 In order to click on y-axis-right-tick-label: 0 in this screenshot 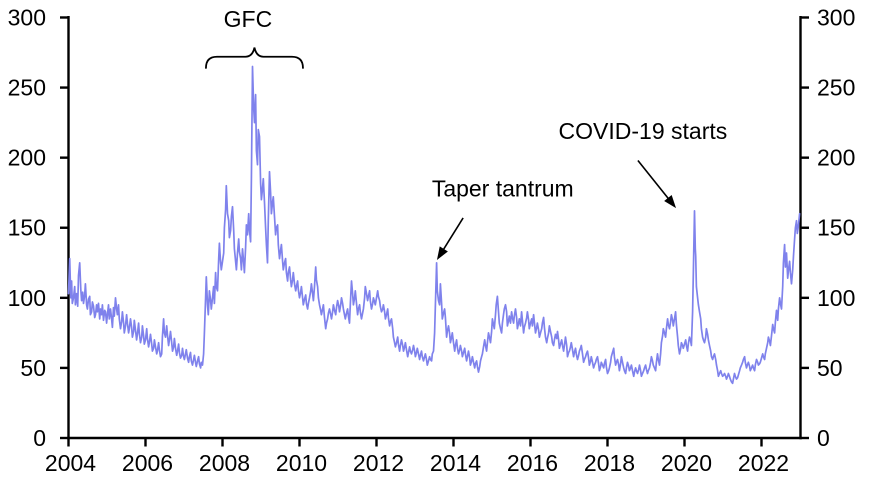, I will do `click(823, 438)`.